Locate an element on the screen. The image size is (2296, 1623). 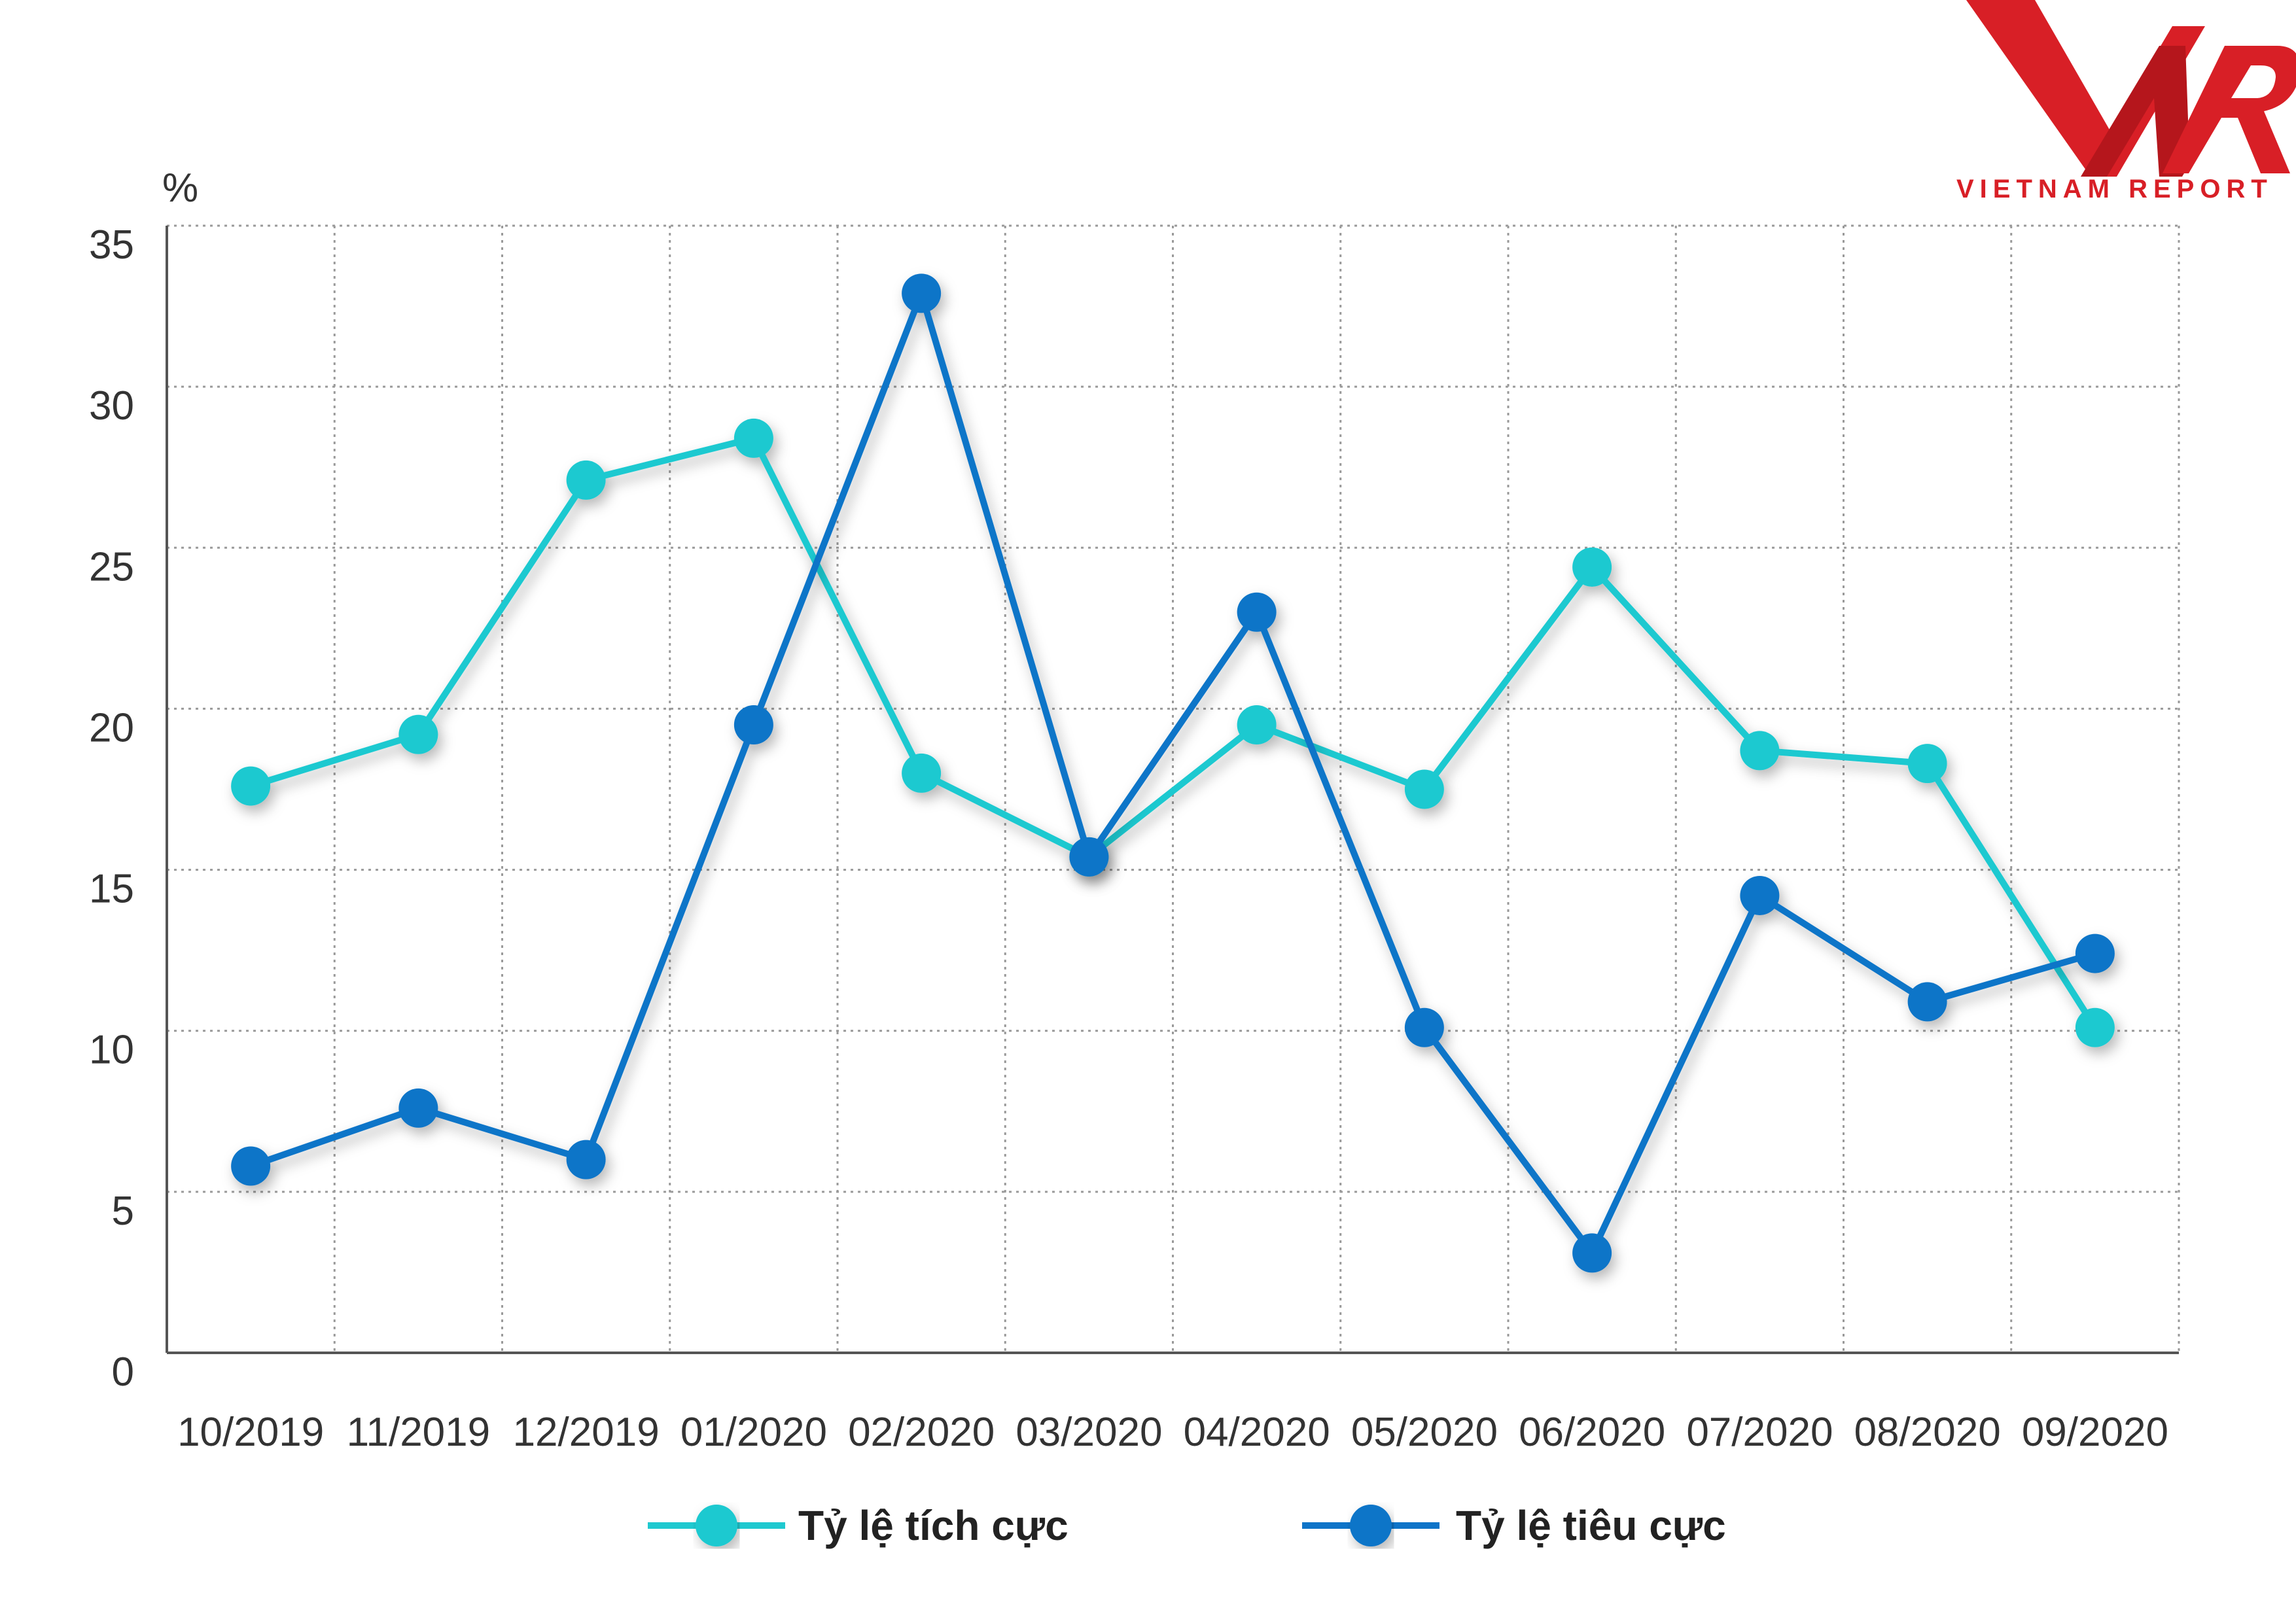
x-tick-label: 05/2020 is located at coordinates (1424, 1432).